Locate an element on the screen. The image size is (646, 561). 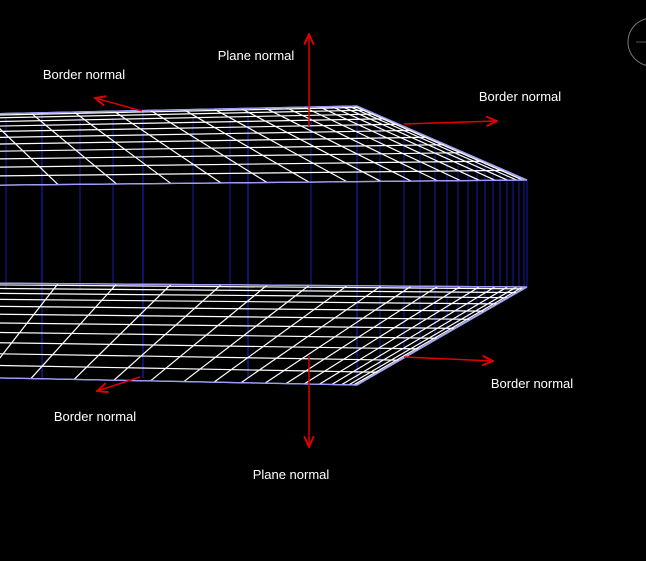
bottom-right-border-normal-label: Border normal is located at coordinates (532, 383).